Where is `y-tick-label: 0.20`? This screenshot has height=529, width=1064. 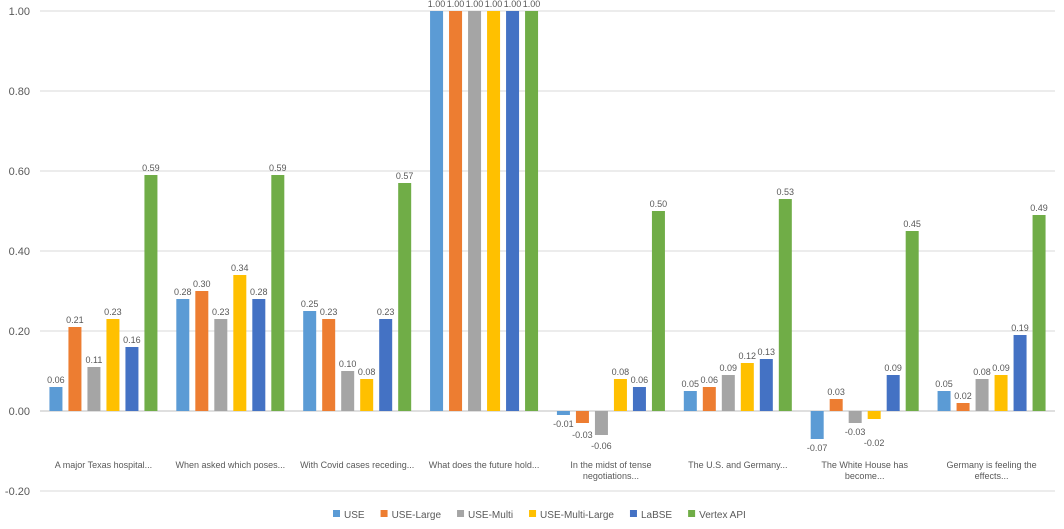
y-tick-label: 0.20 is located at coordinates (19, 332).